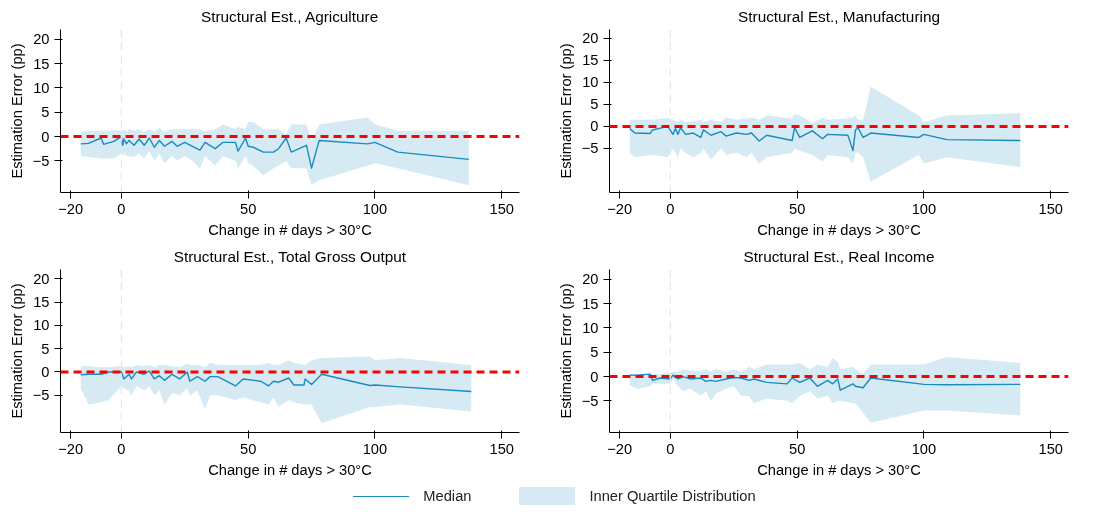  Describe the element at coordinates (839, 256) in the screenshot. I see `chart-title: Structural Est., Real Income` at that location.